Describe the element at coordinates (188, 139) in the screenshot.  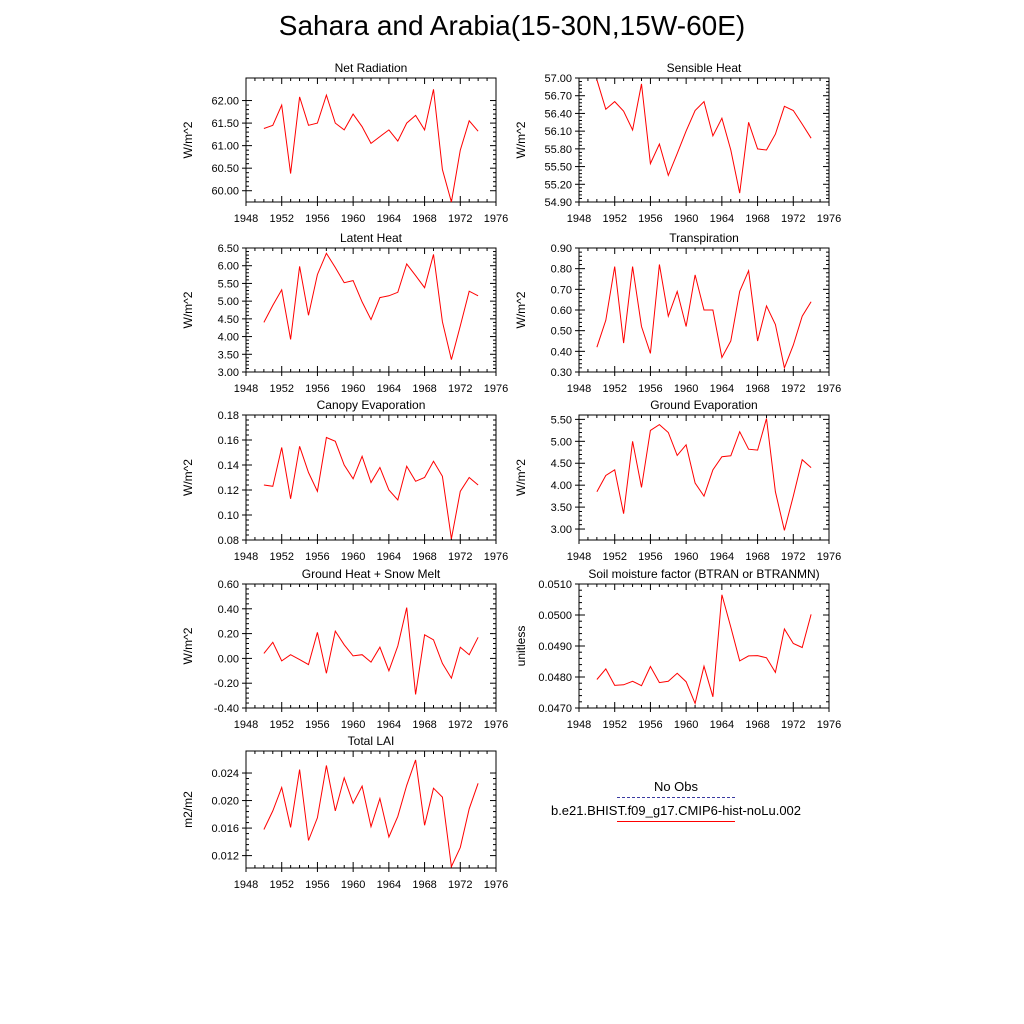
I see `panel-1-ylabel: W/m^2` at that location.